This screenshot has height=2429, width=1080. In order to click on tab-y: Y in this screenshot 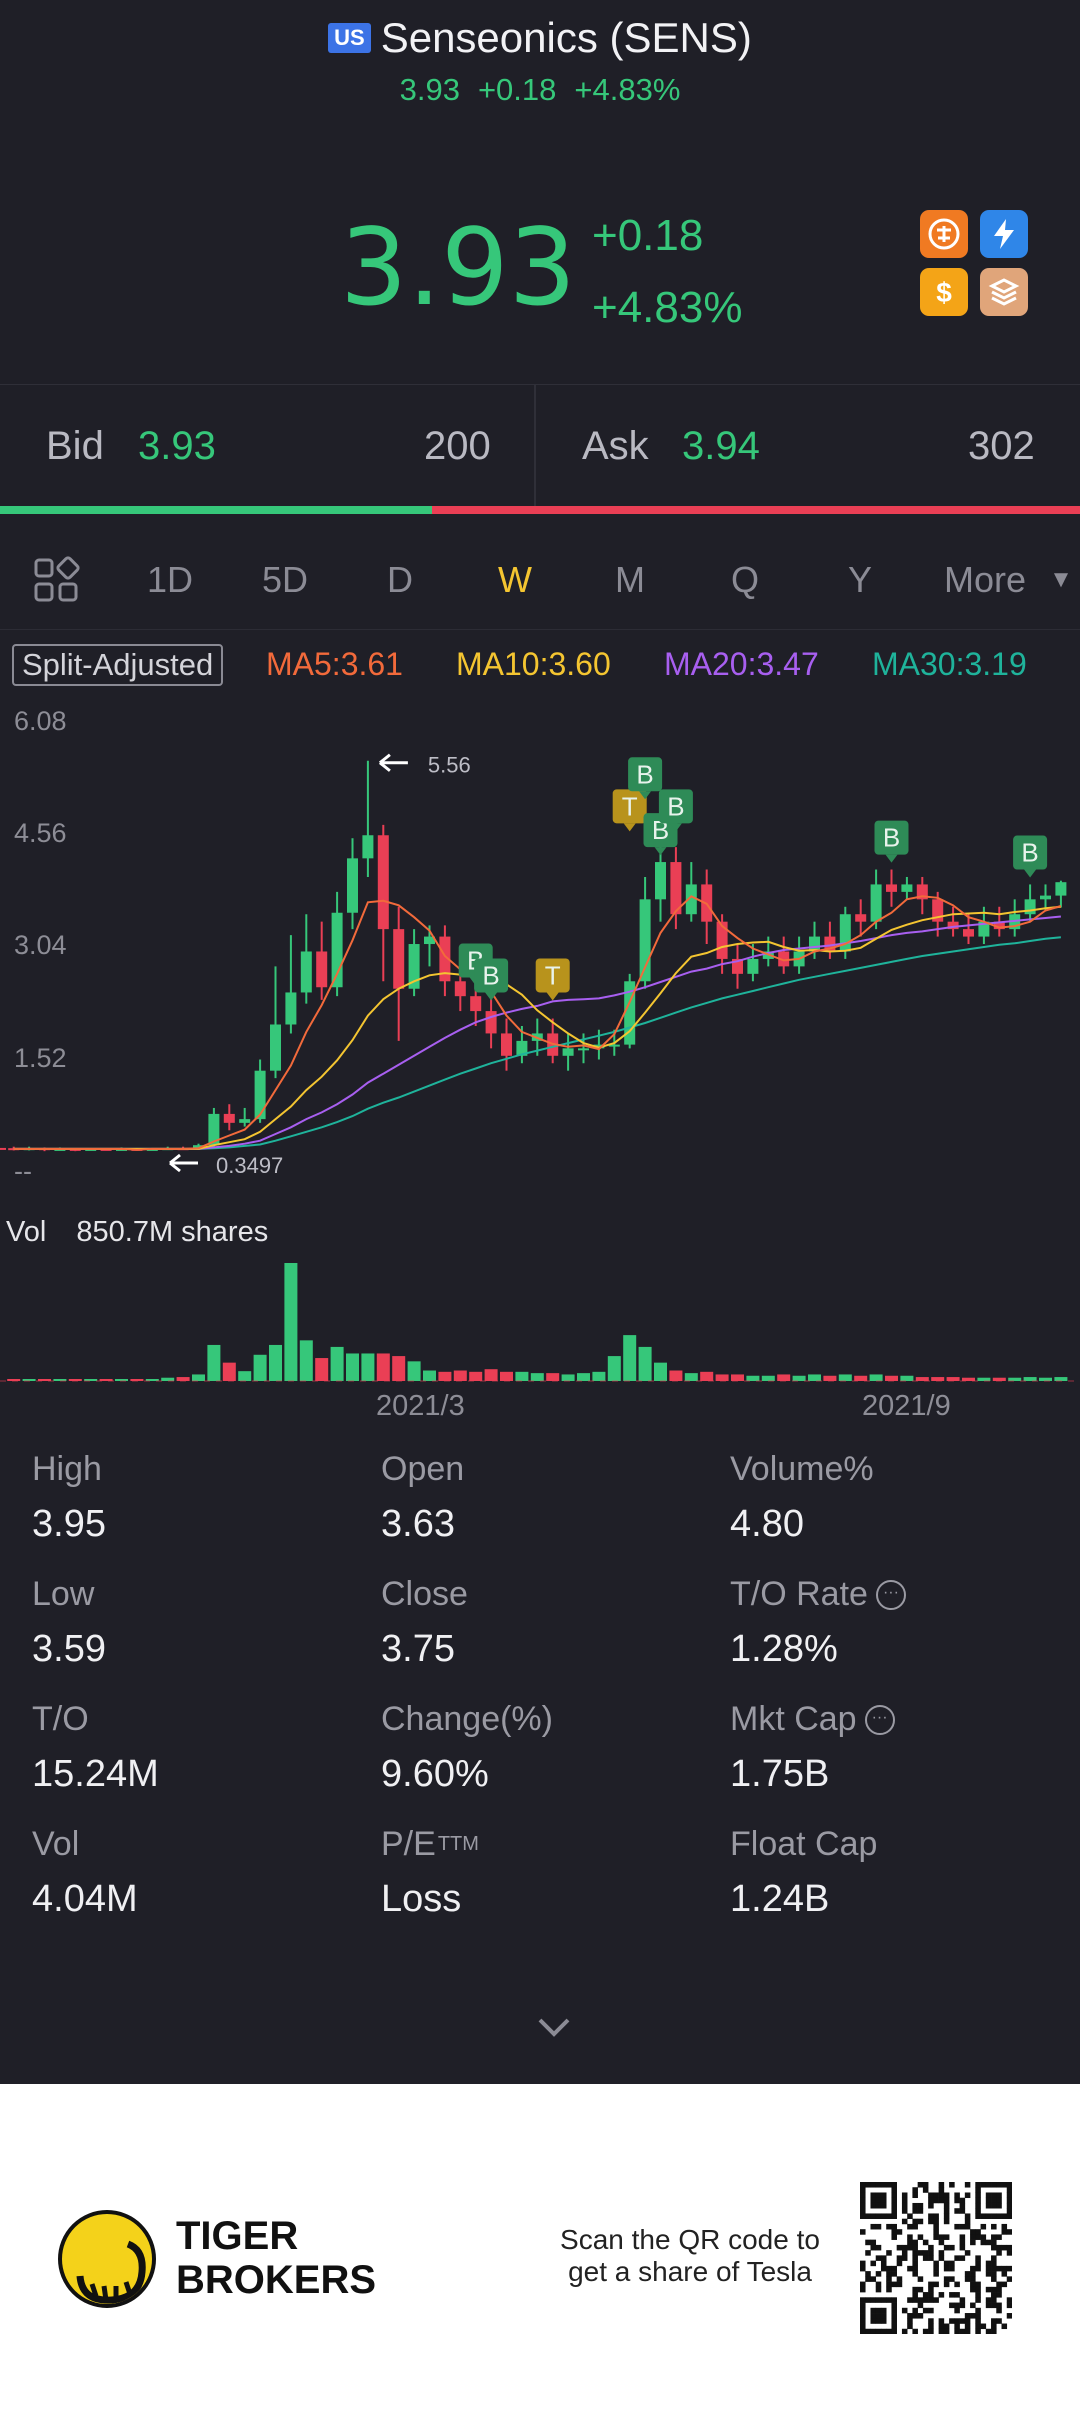, I will do `click(859, 579)`.